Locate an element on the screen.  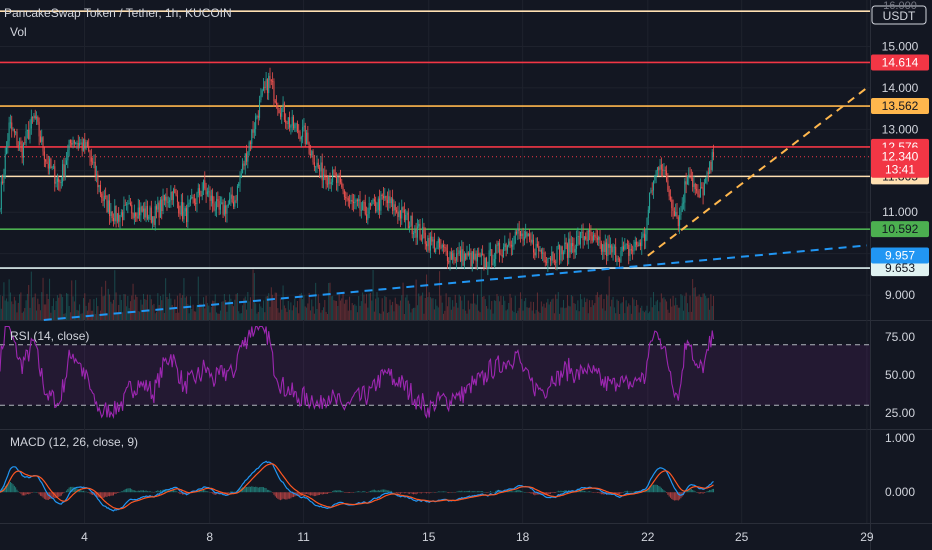
rsi-line is located at coordinates (357, 372).